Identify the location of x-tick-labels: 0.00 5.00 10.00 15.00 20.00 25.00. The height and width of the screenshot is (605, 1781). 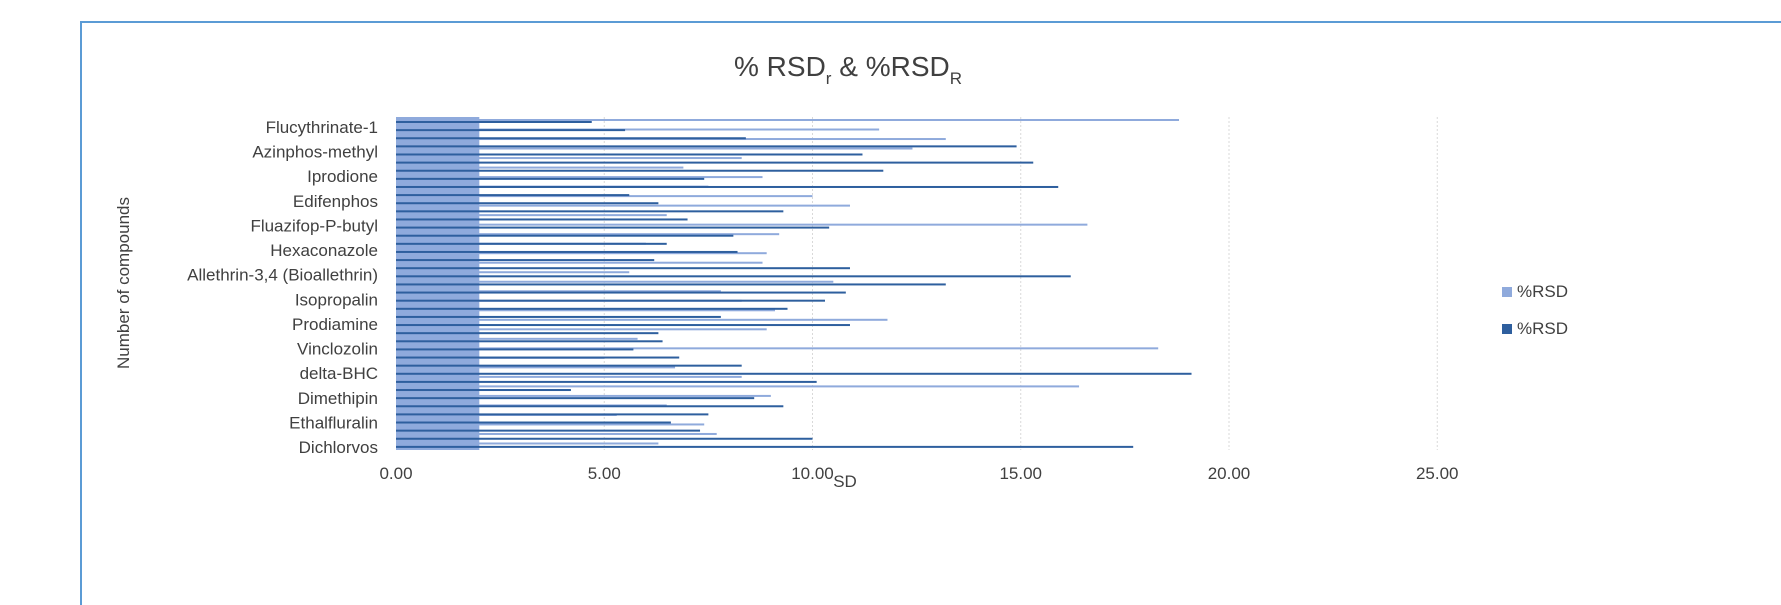
(918, 473).